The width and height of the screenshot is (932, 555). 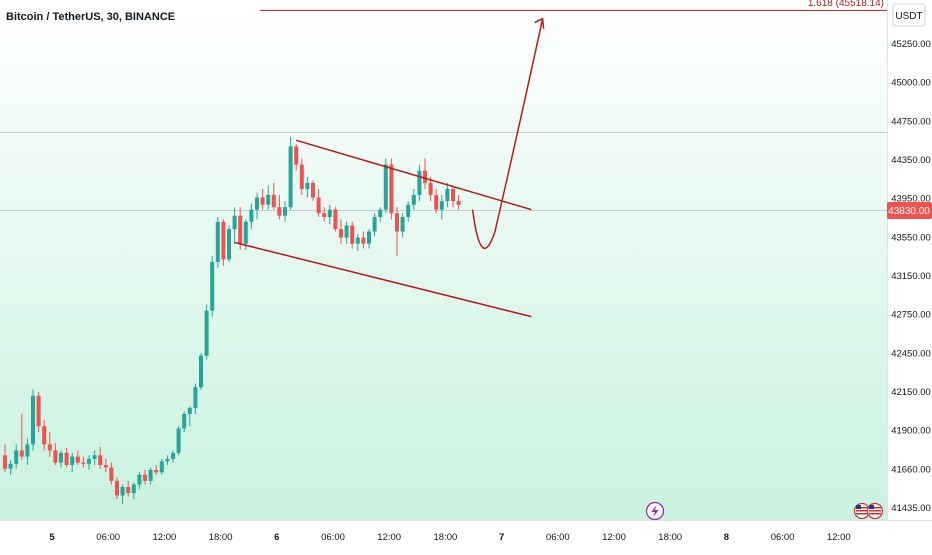 What do you see at coordinates (911, 315) in the screenshot?
I see `price-tick-label: 42750.00` at bounding box center [911, 315].